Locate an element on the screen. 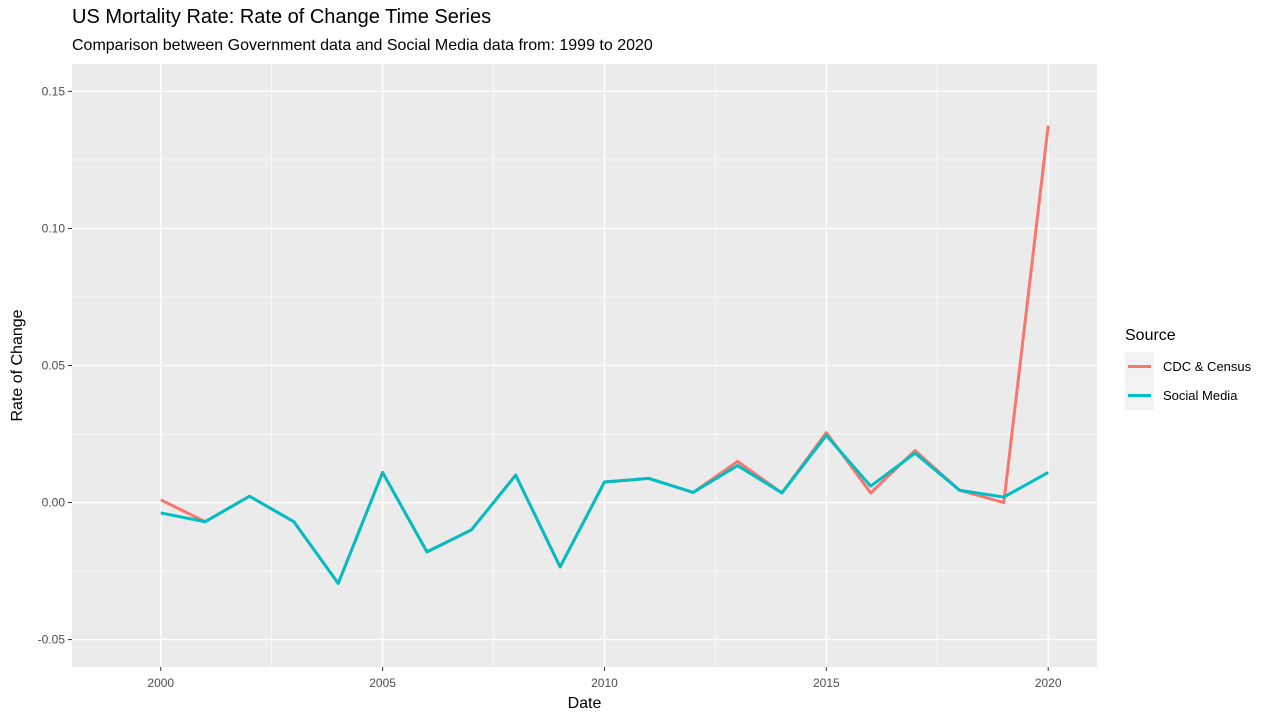 The width and height of the screenshot is (1280, 720). y-tick-label: 0.00 is located at coordinates (54, 503).